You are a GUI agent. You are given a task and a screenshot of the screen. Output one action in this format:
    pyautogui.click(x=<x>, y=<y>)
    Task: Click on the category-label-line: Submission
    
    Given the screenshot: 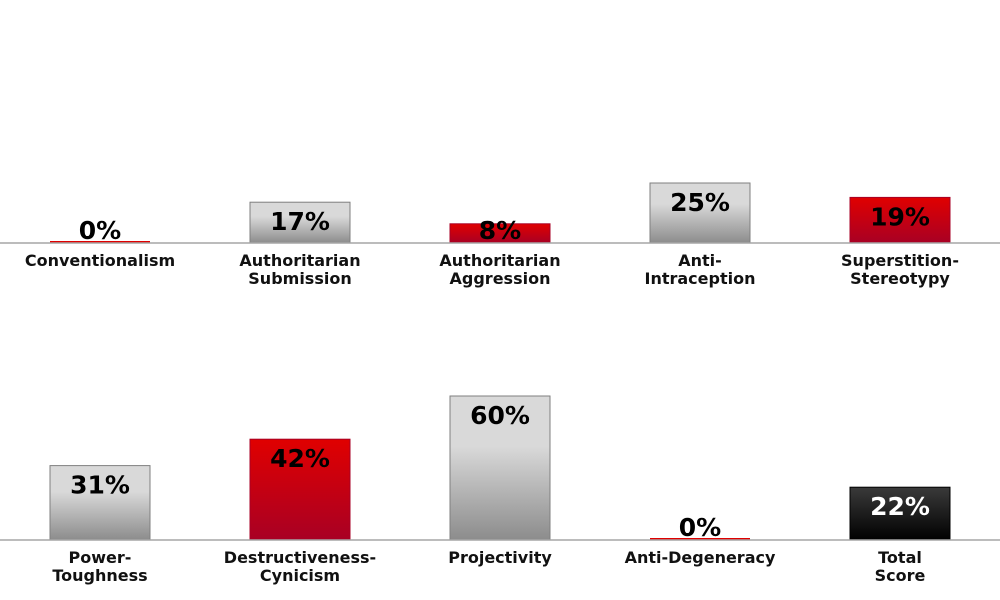 What is the action you would take?
    pyautogui.click(x=299, y=278)
    